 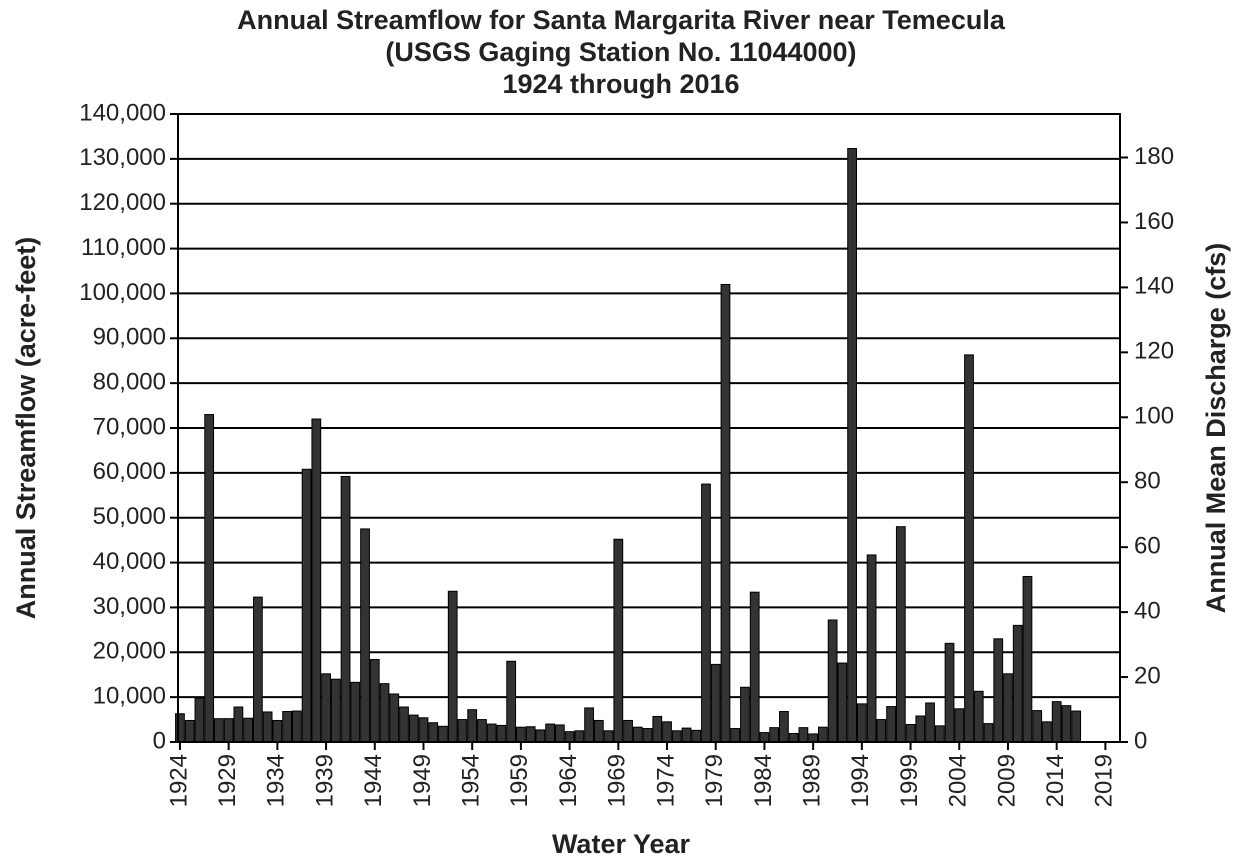 What do you see at coordinates (159, 740) in the screenshot?
I see `y-tick-label: 0` at bounding box center [159, 740].